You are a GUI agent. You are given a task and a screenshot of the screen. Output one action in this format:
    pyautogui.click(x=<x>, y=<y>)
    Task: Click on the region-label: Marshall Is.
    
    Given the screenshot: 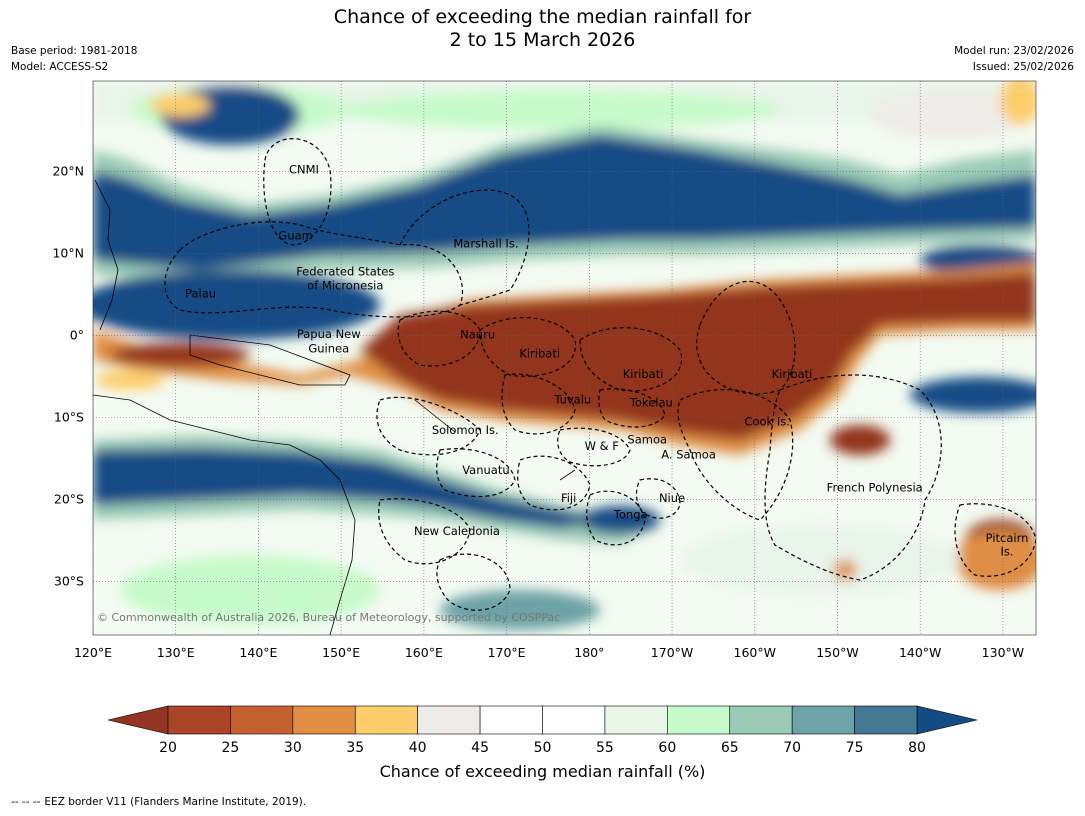 What is the action you would take?
    pyautogui.click(x=485, y=244)
    